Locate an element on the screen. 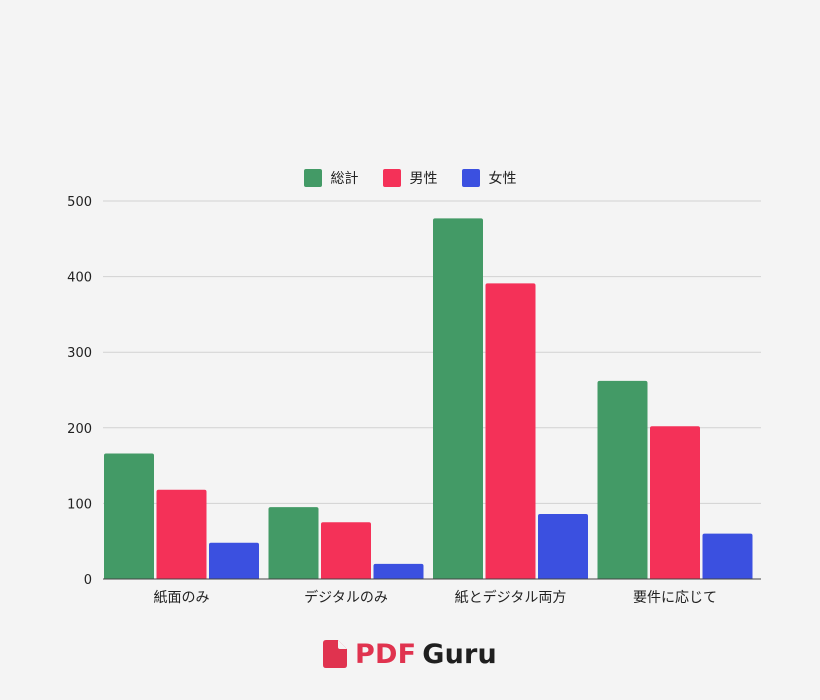  x-tick-label: デジタルのみ is located at coordinates (346, 597).